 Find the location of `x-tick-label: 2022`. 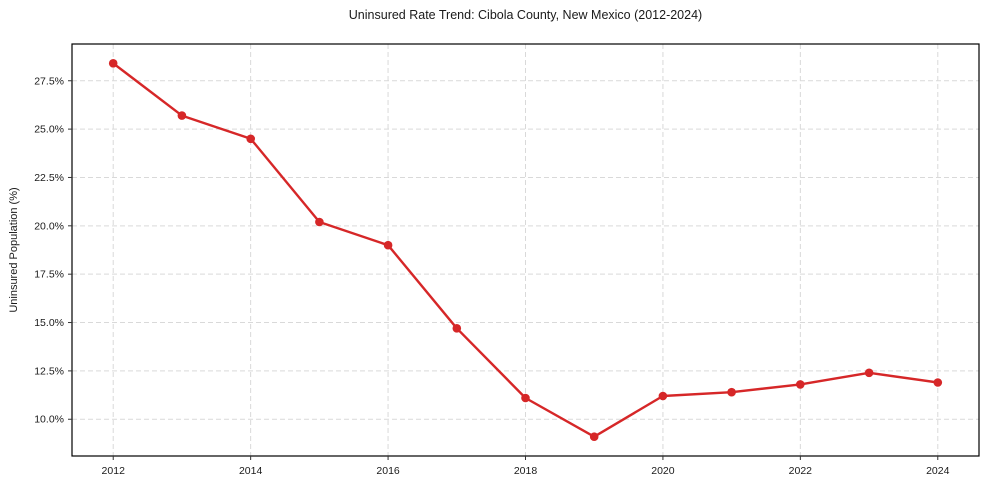

x-tick-label: 2022 is located at coordinates (801, 471).